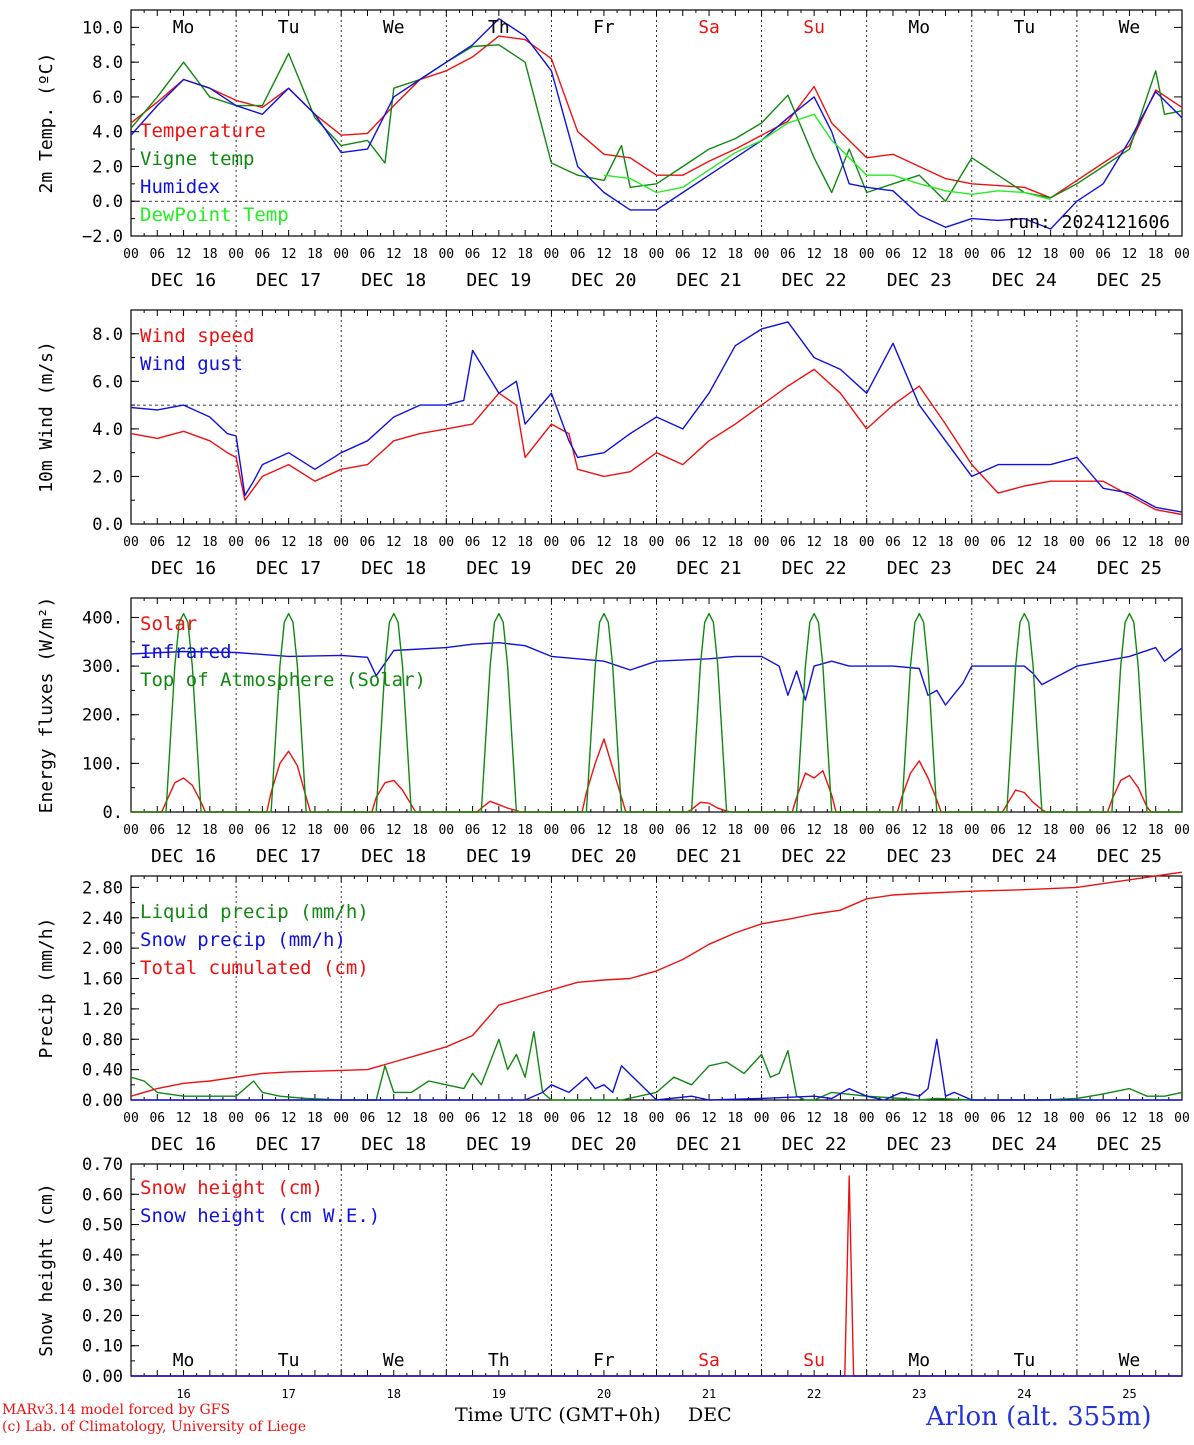 Image resolution: width=1194 pixels, height=1445 pixels. I want to click on legend-entry: Snow height (cm), so click(231, 1188).